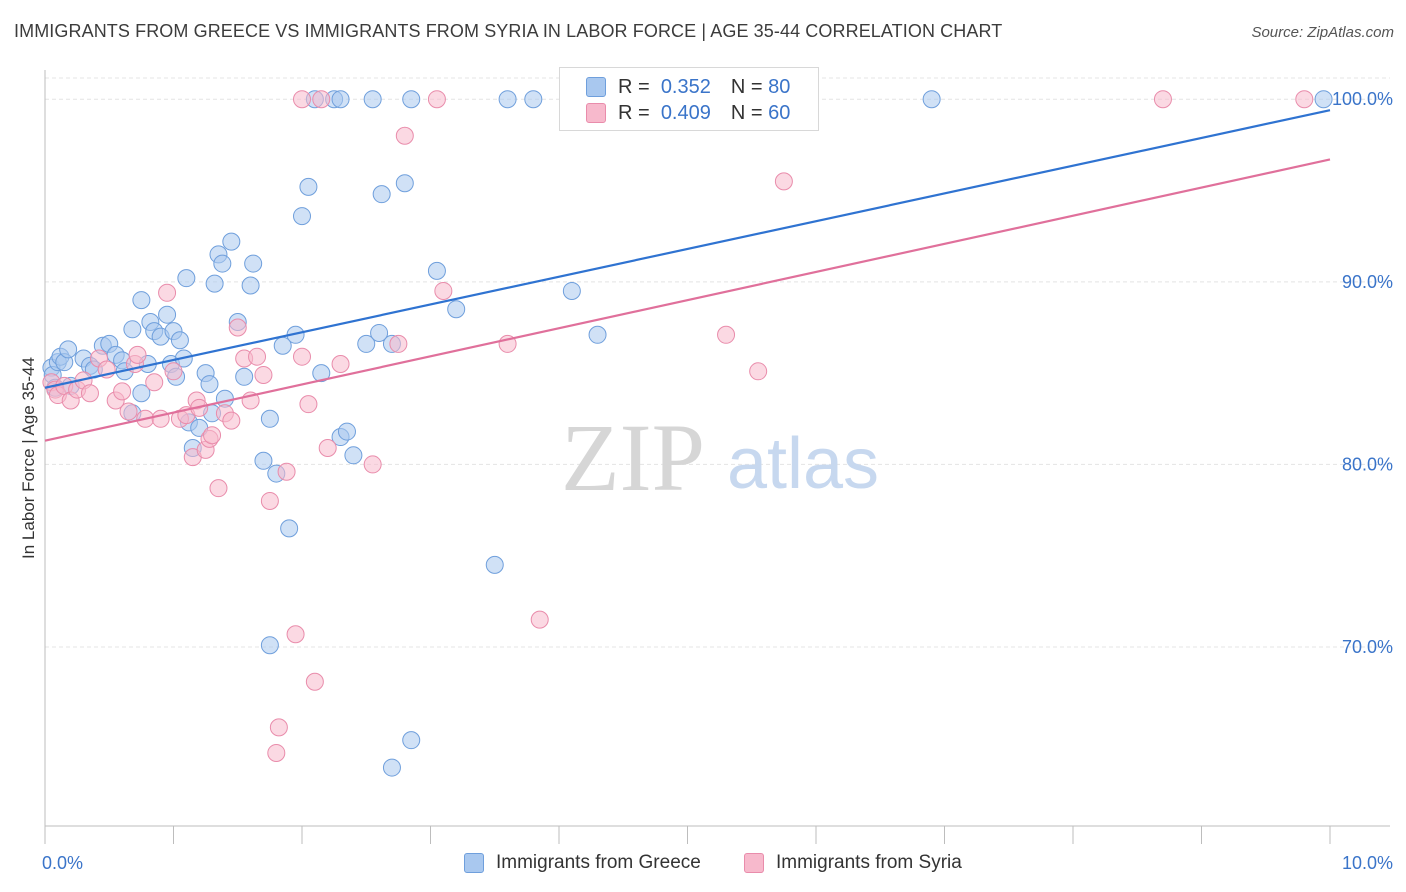 This screenshot has height=892, width=1406. Describe the element at coordinates (689, 99) in the screenshot. I see `correlation-legend: R = 0.352 N = 80 R = 0.409 N = 60` at that location.